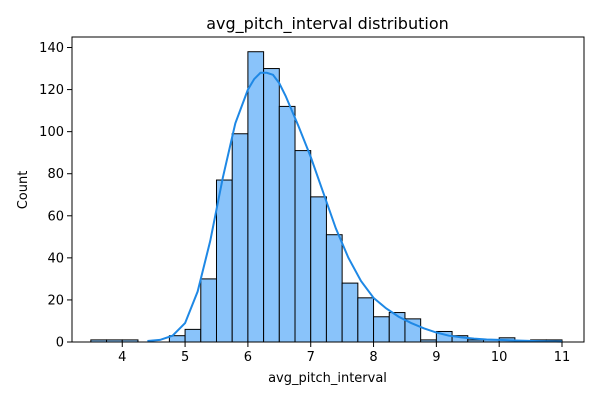 This screenshot has width=600, height=400. Describe the element at coordinates (499, 357) in the screenshot. I see `x-tick-label: 10` at that location.